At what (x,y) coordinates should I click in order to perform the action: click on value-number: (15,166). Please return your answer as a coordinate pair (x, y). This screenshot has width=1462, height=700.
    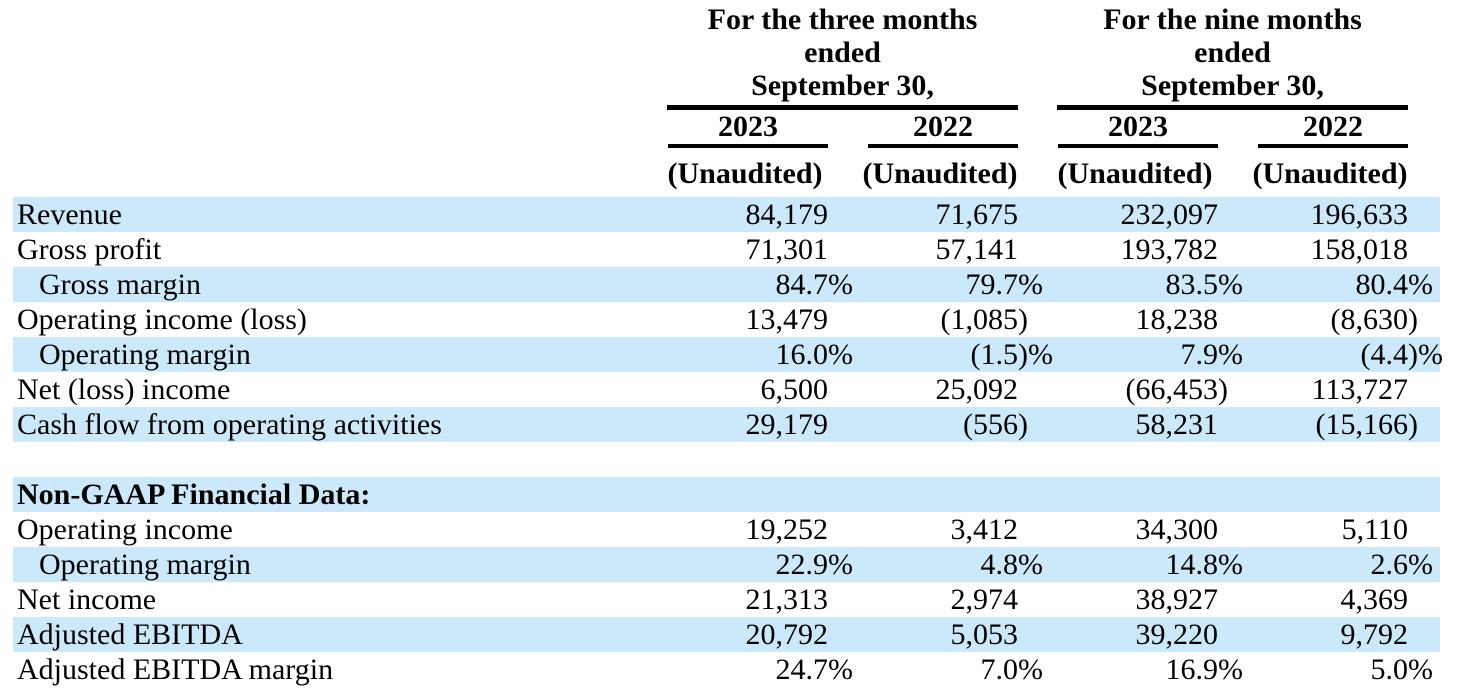
    Looking at the image, I should click on (1367, 424).